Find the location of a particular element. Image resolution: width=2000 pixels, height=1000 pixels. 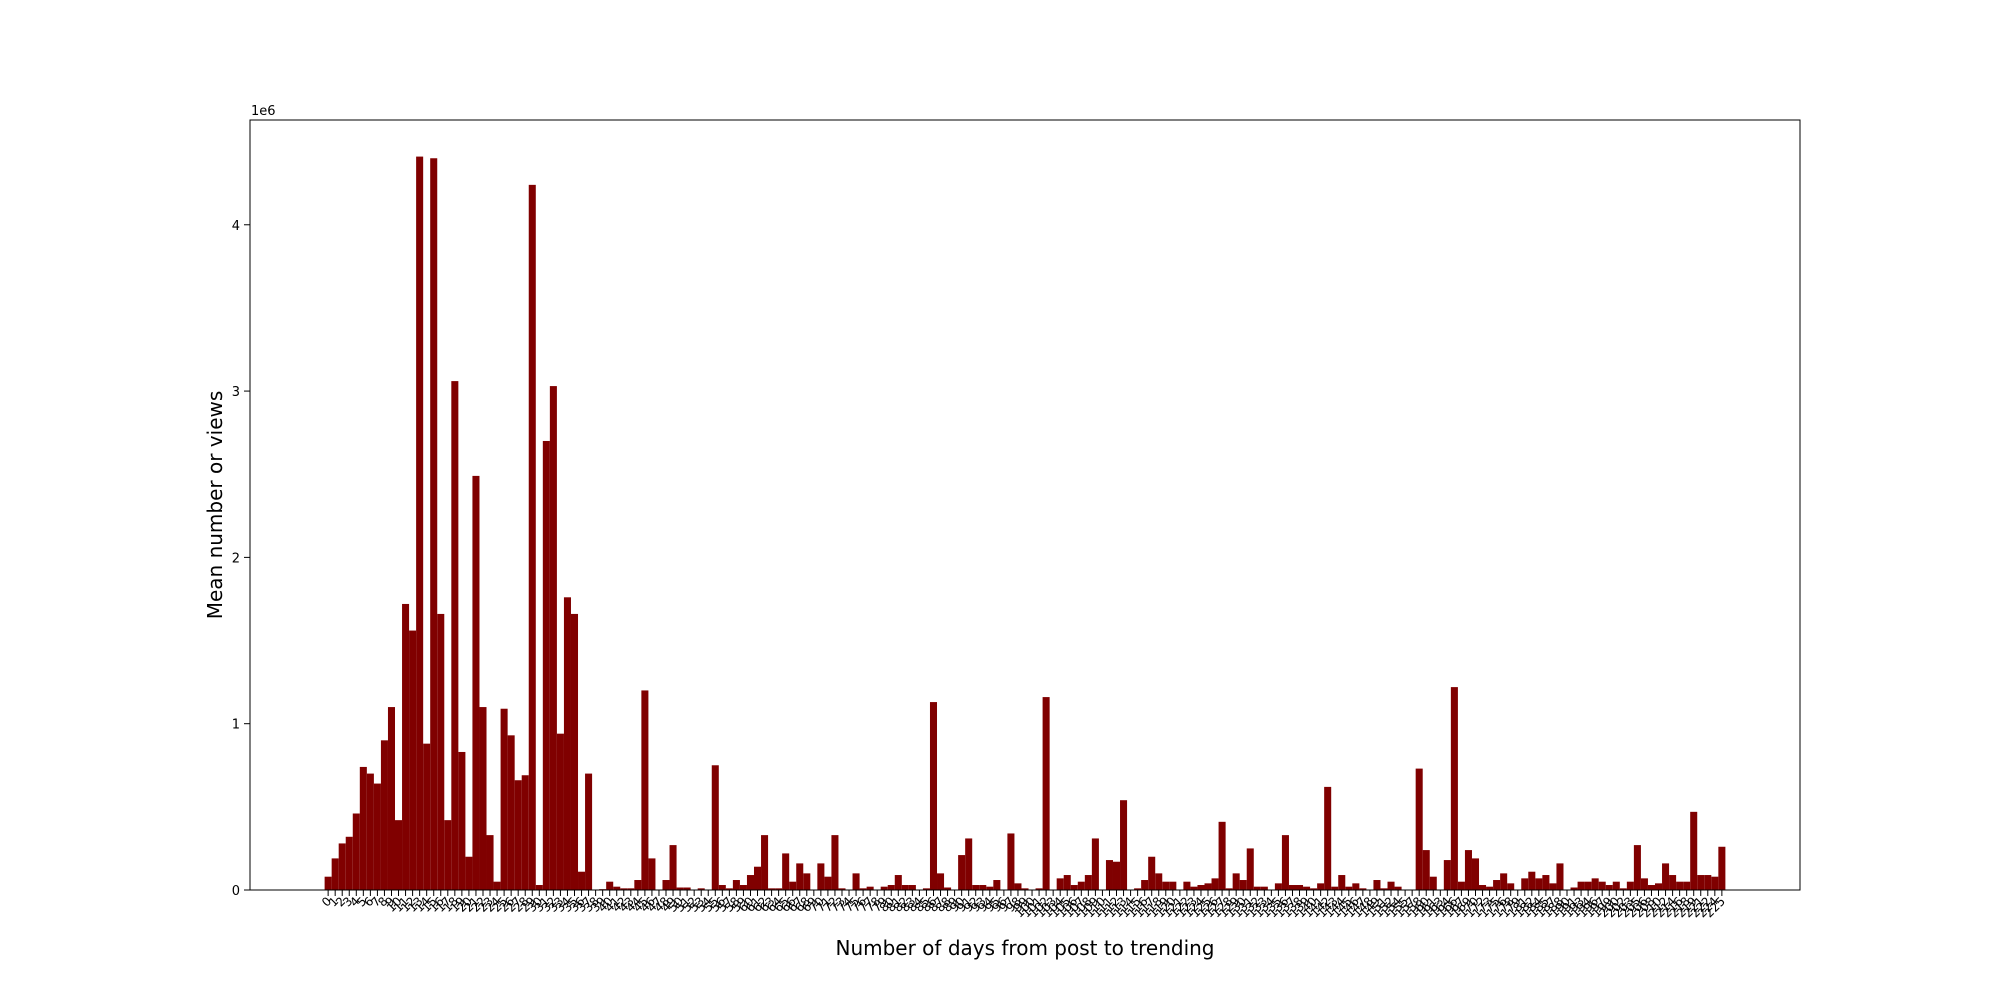

y-offset-label: 1e6 is located at coordinates (263, 111).